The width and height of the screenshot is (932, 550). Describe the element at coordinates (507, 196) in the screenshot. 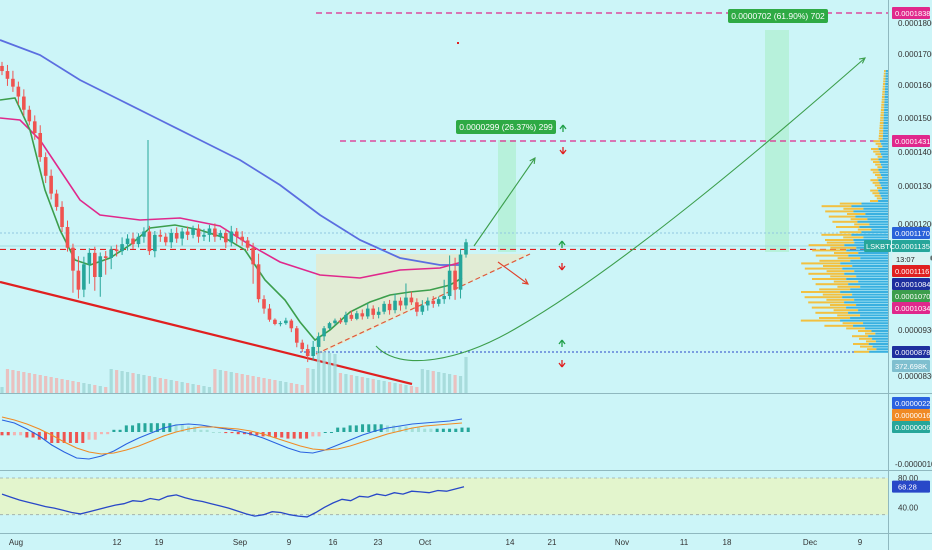

I see `target-zone` at that location.